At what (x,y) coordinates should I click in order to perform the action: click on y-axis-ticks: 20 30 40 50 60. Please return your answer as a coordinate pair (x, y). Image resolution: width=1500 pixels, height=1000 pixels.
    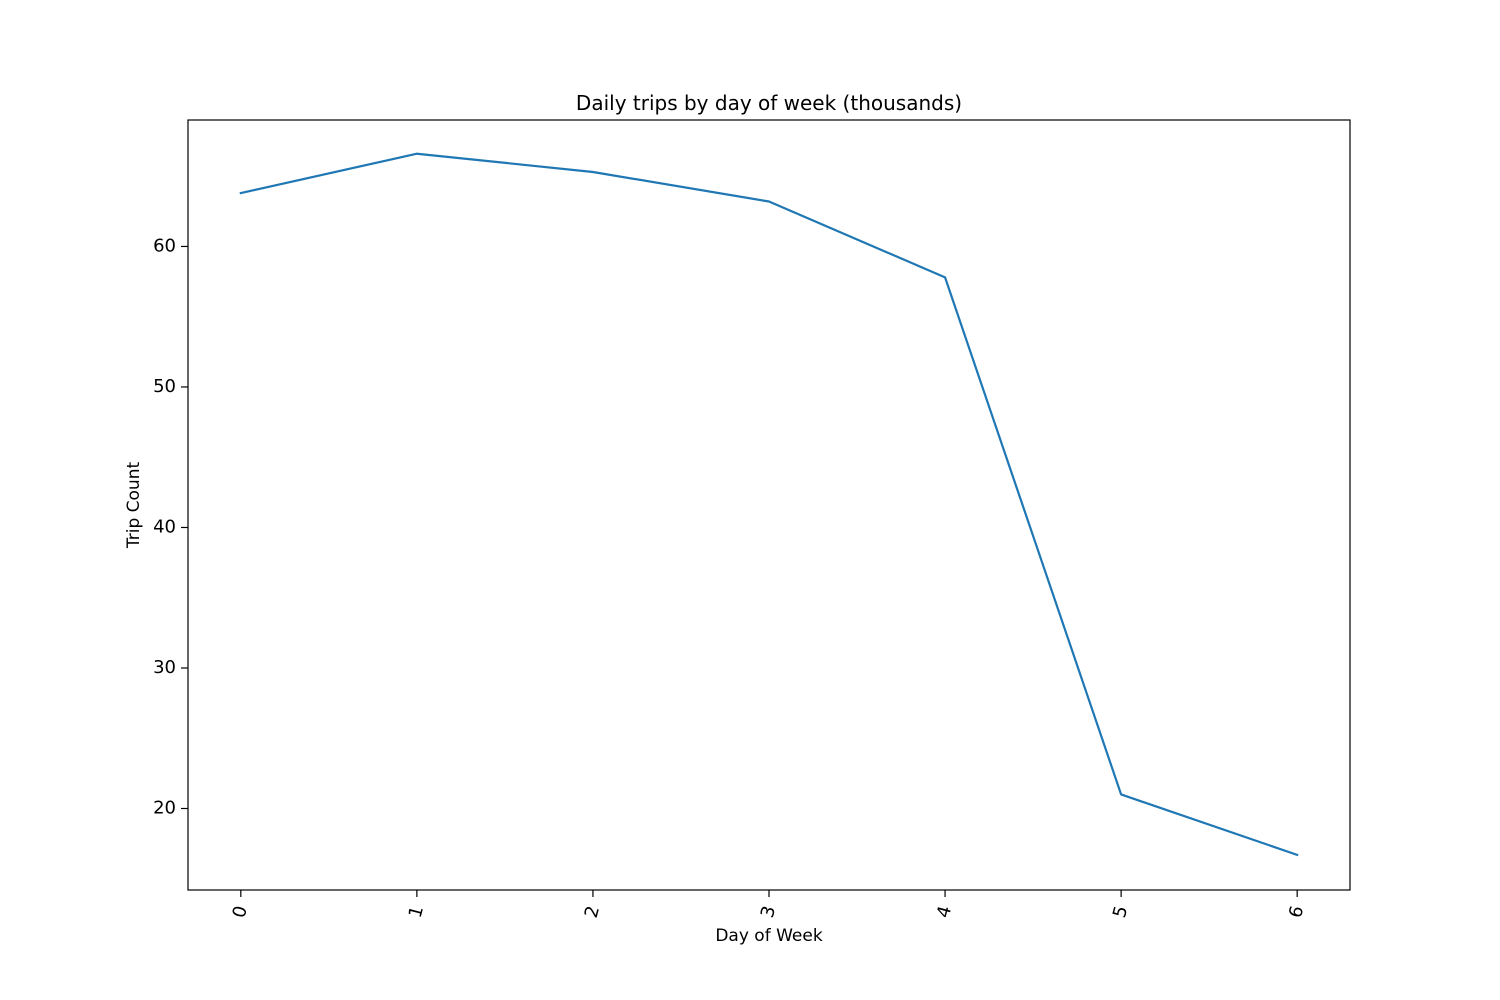
    Looking at the image, I should click on (170, 527).